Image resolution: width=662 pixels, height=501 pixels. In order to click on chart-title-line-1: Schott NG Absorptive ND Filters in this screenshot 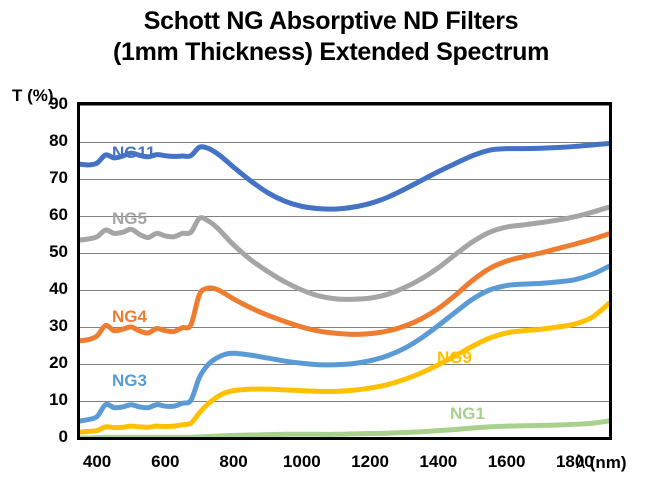, I will do `click(331, 21)`.